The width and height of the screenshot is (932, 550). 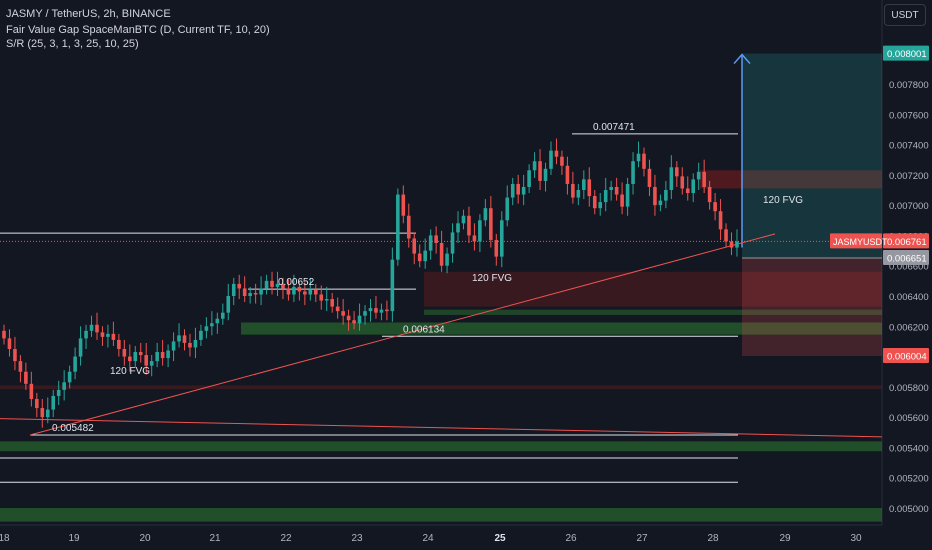 What do you see at coordinates (5, 538) in the screenshot?
I see `x-tick-label: 18` at bounding box center [5, 538].